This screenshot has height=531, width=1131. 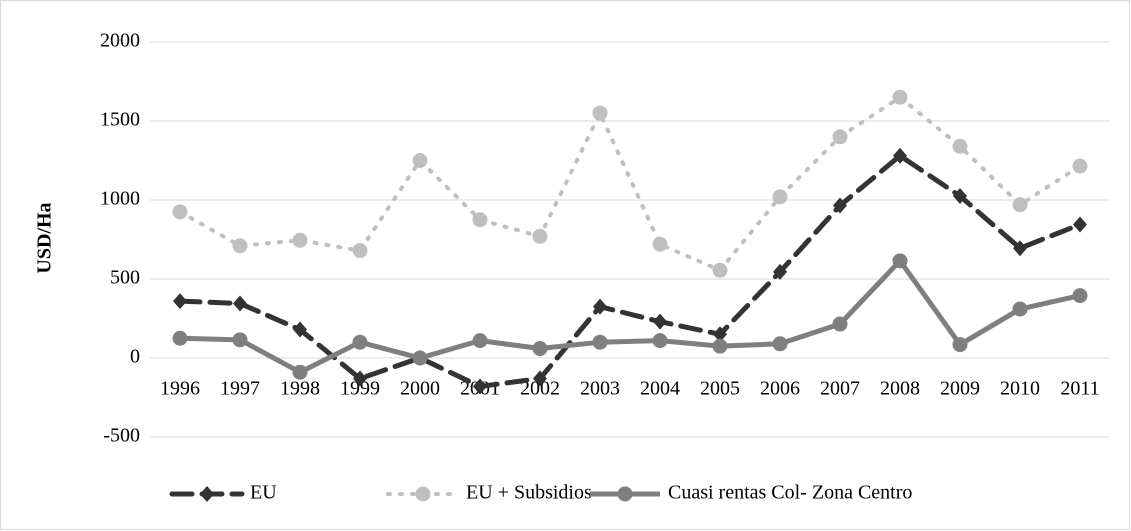 I want to click on x-tick-label: 2010, so click(x=1020, y=389).